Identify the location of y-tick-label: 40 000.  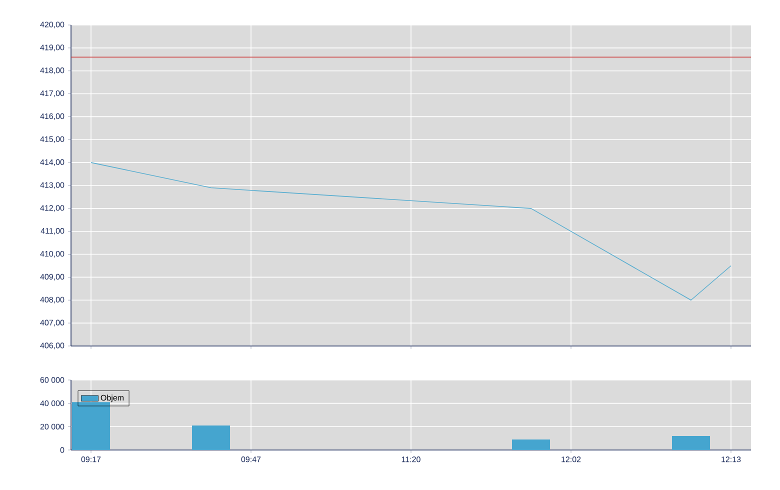
(52, 403).